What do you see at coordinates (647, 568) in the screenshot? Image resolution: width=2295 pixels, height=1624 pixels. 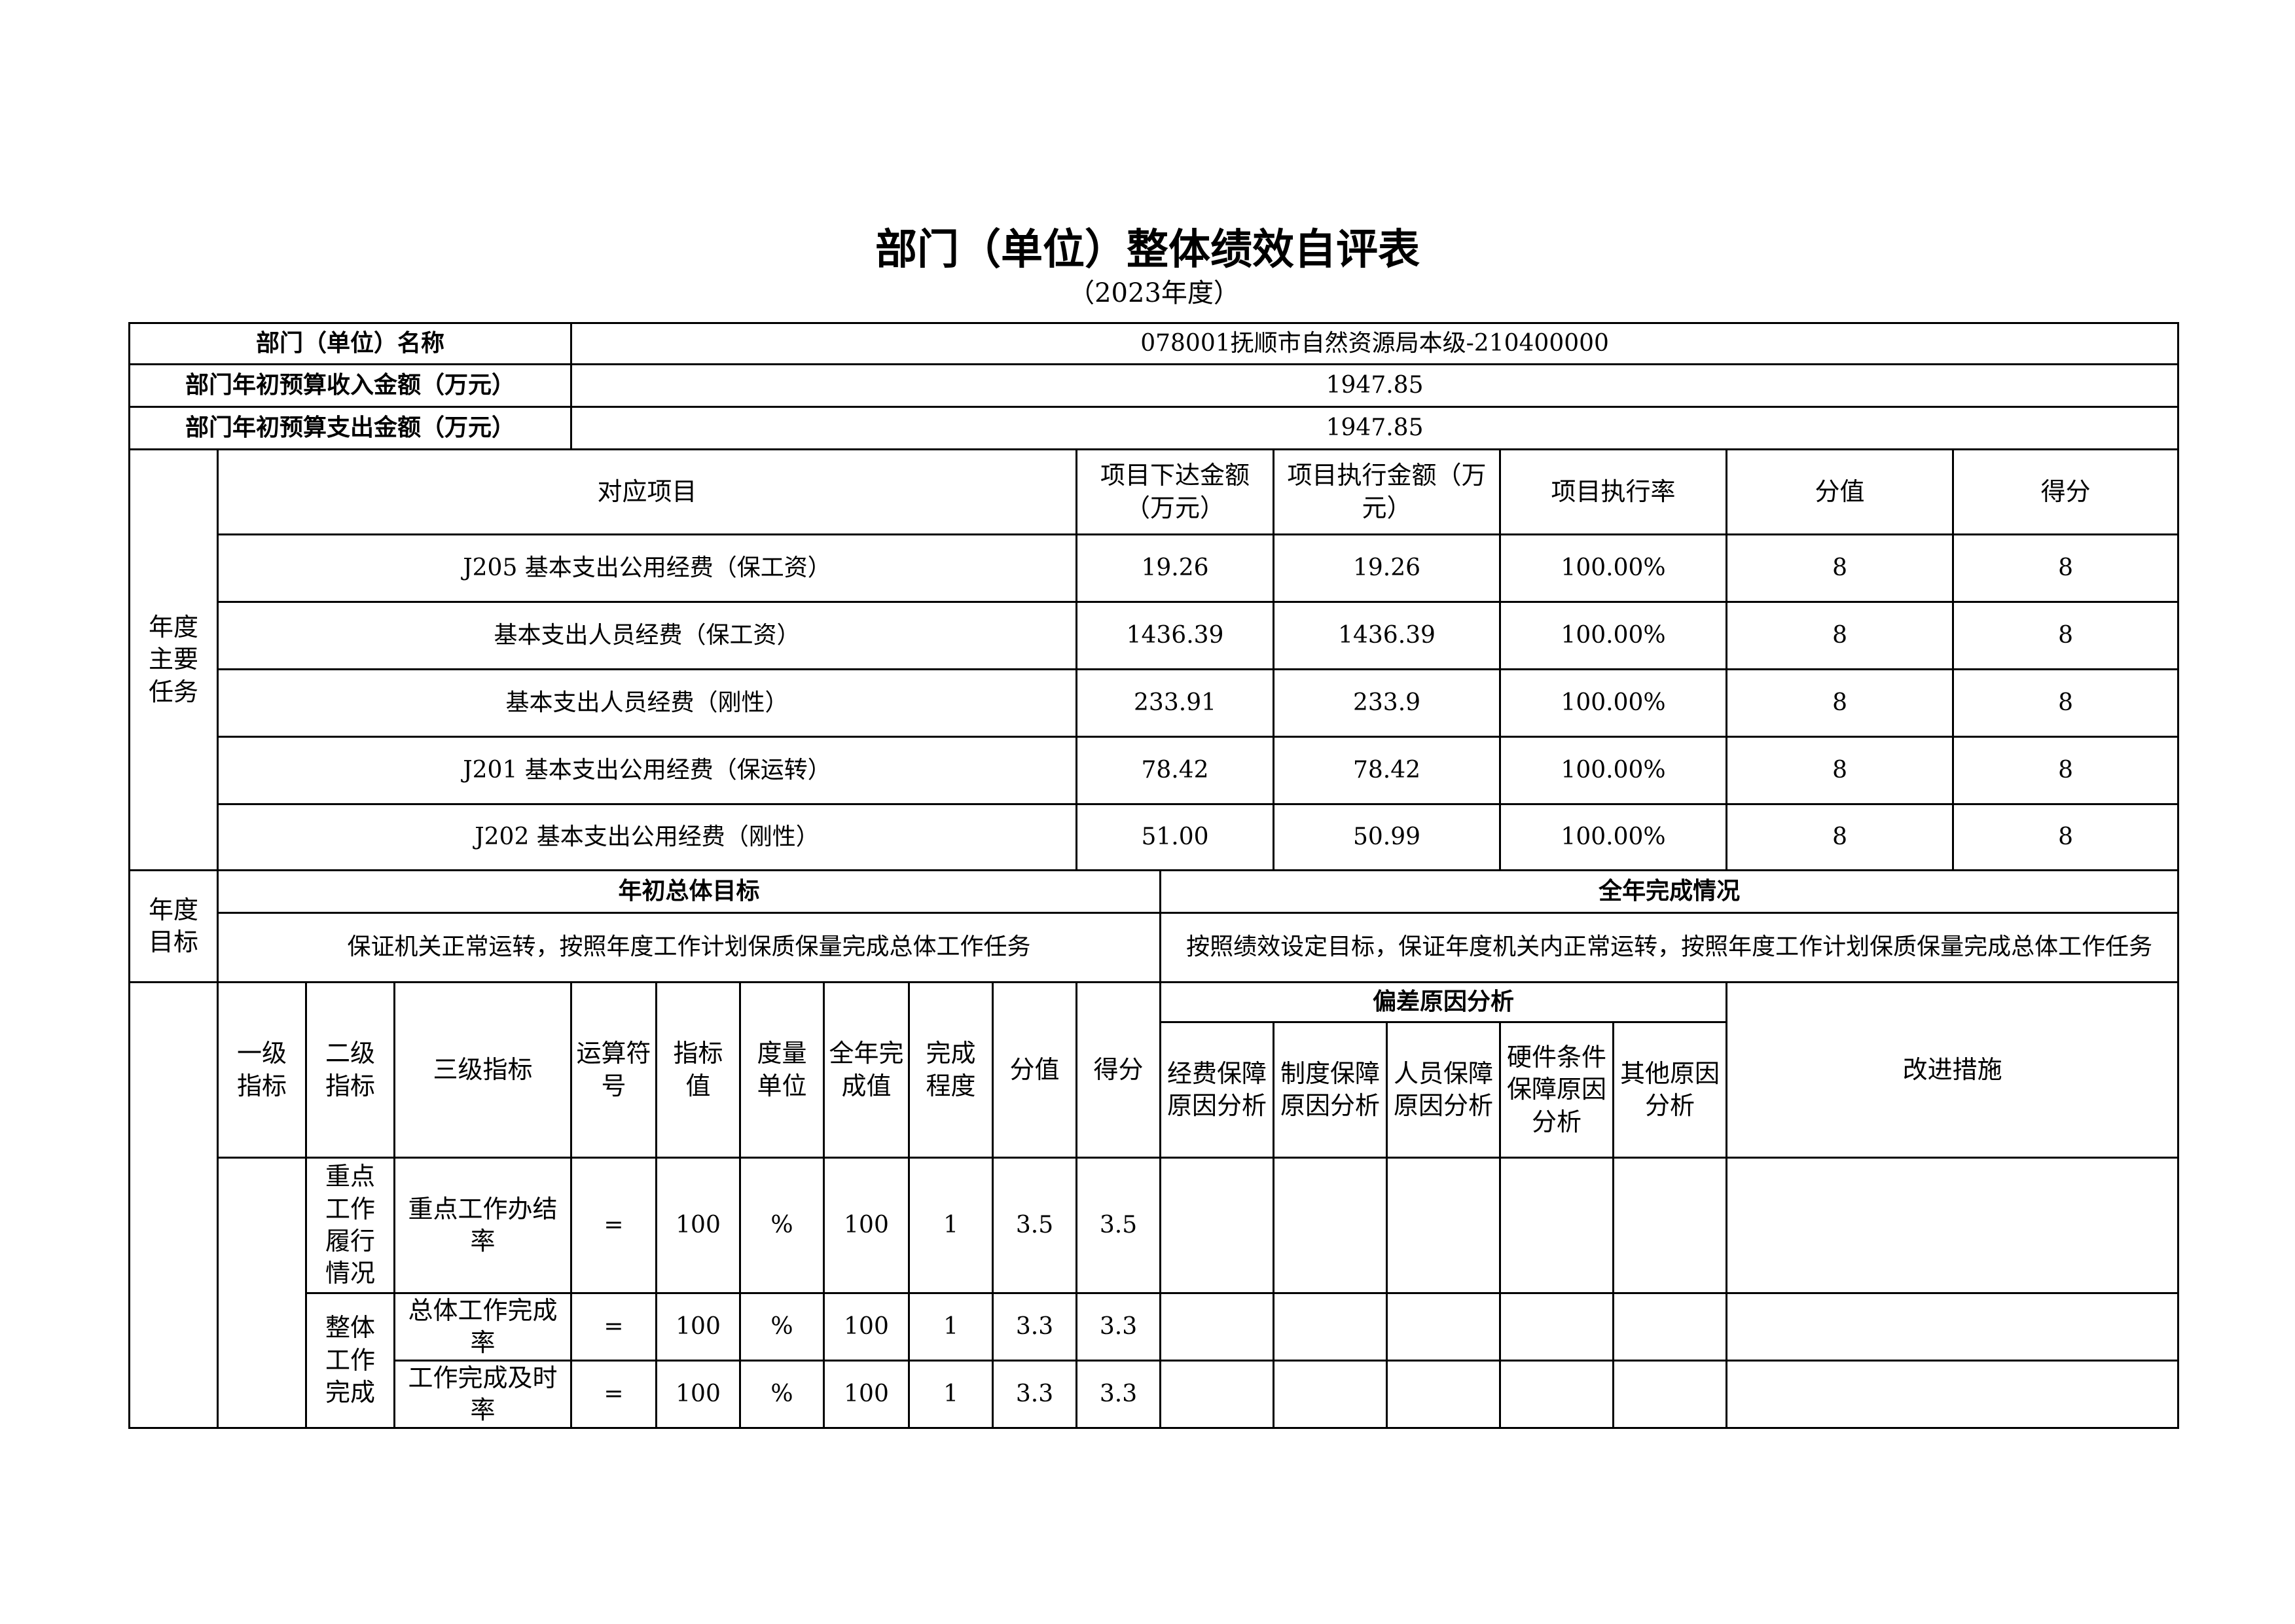 I see `task-cell: J205 基本支出公用经费（保工资）` at bounding box center [647, 568].